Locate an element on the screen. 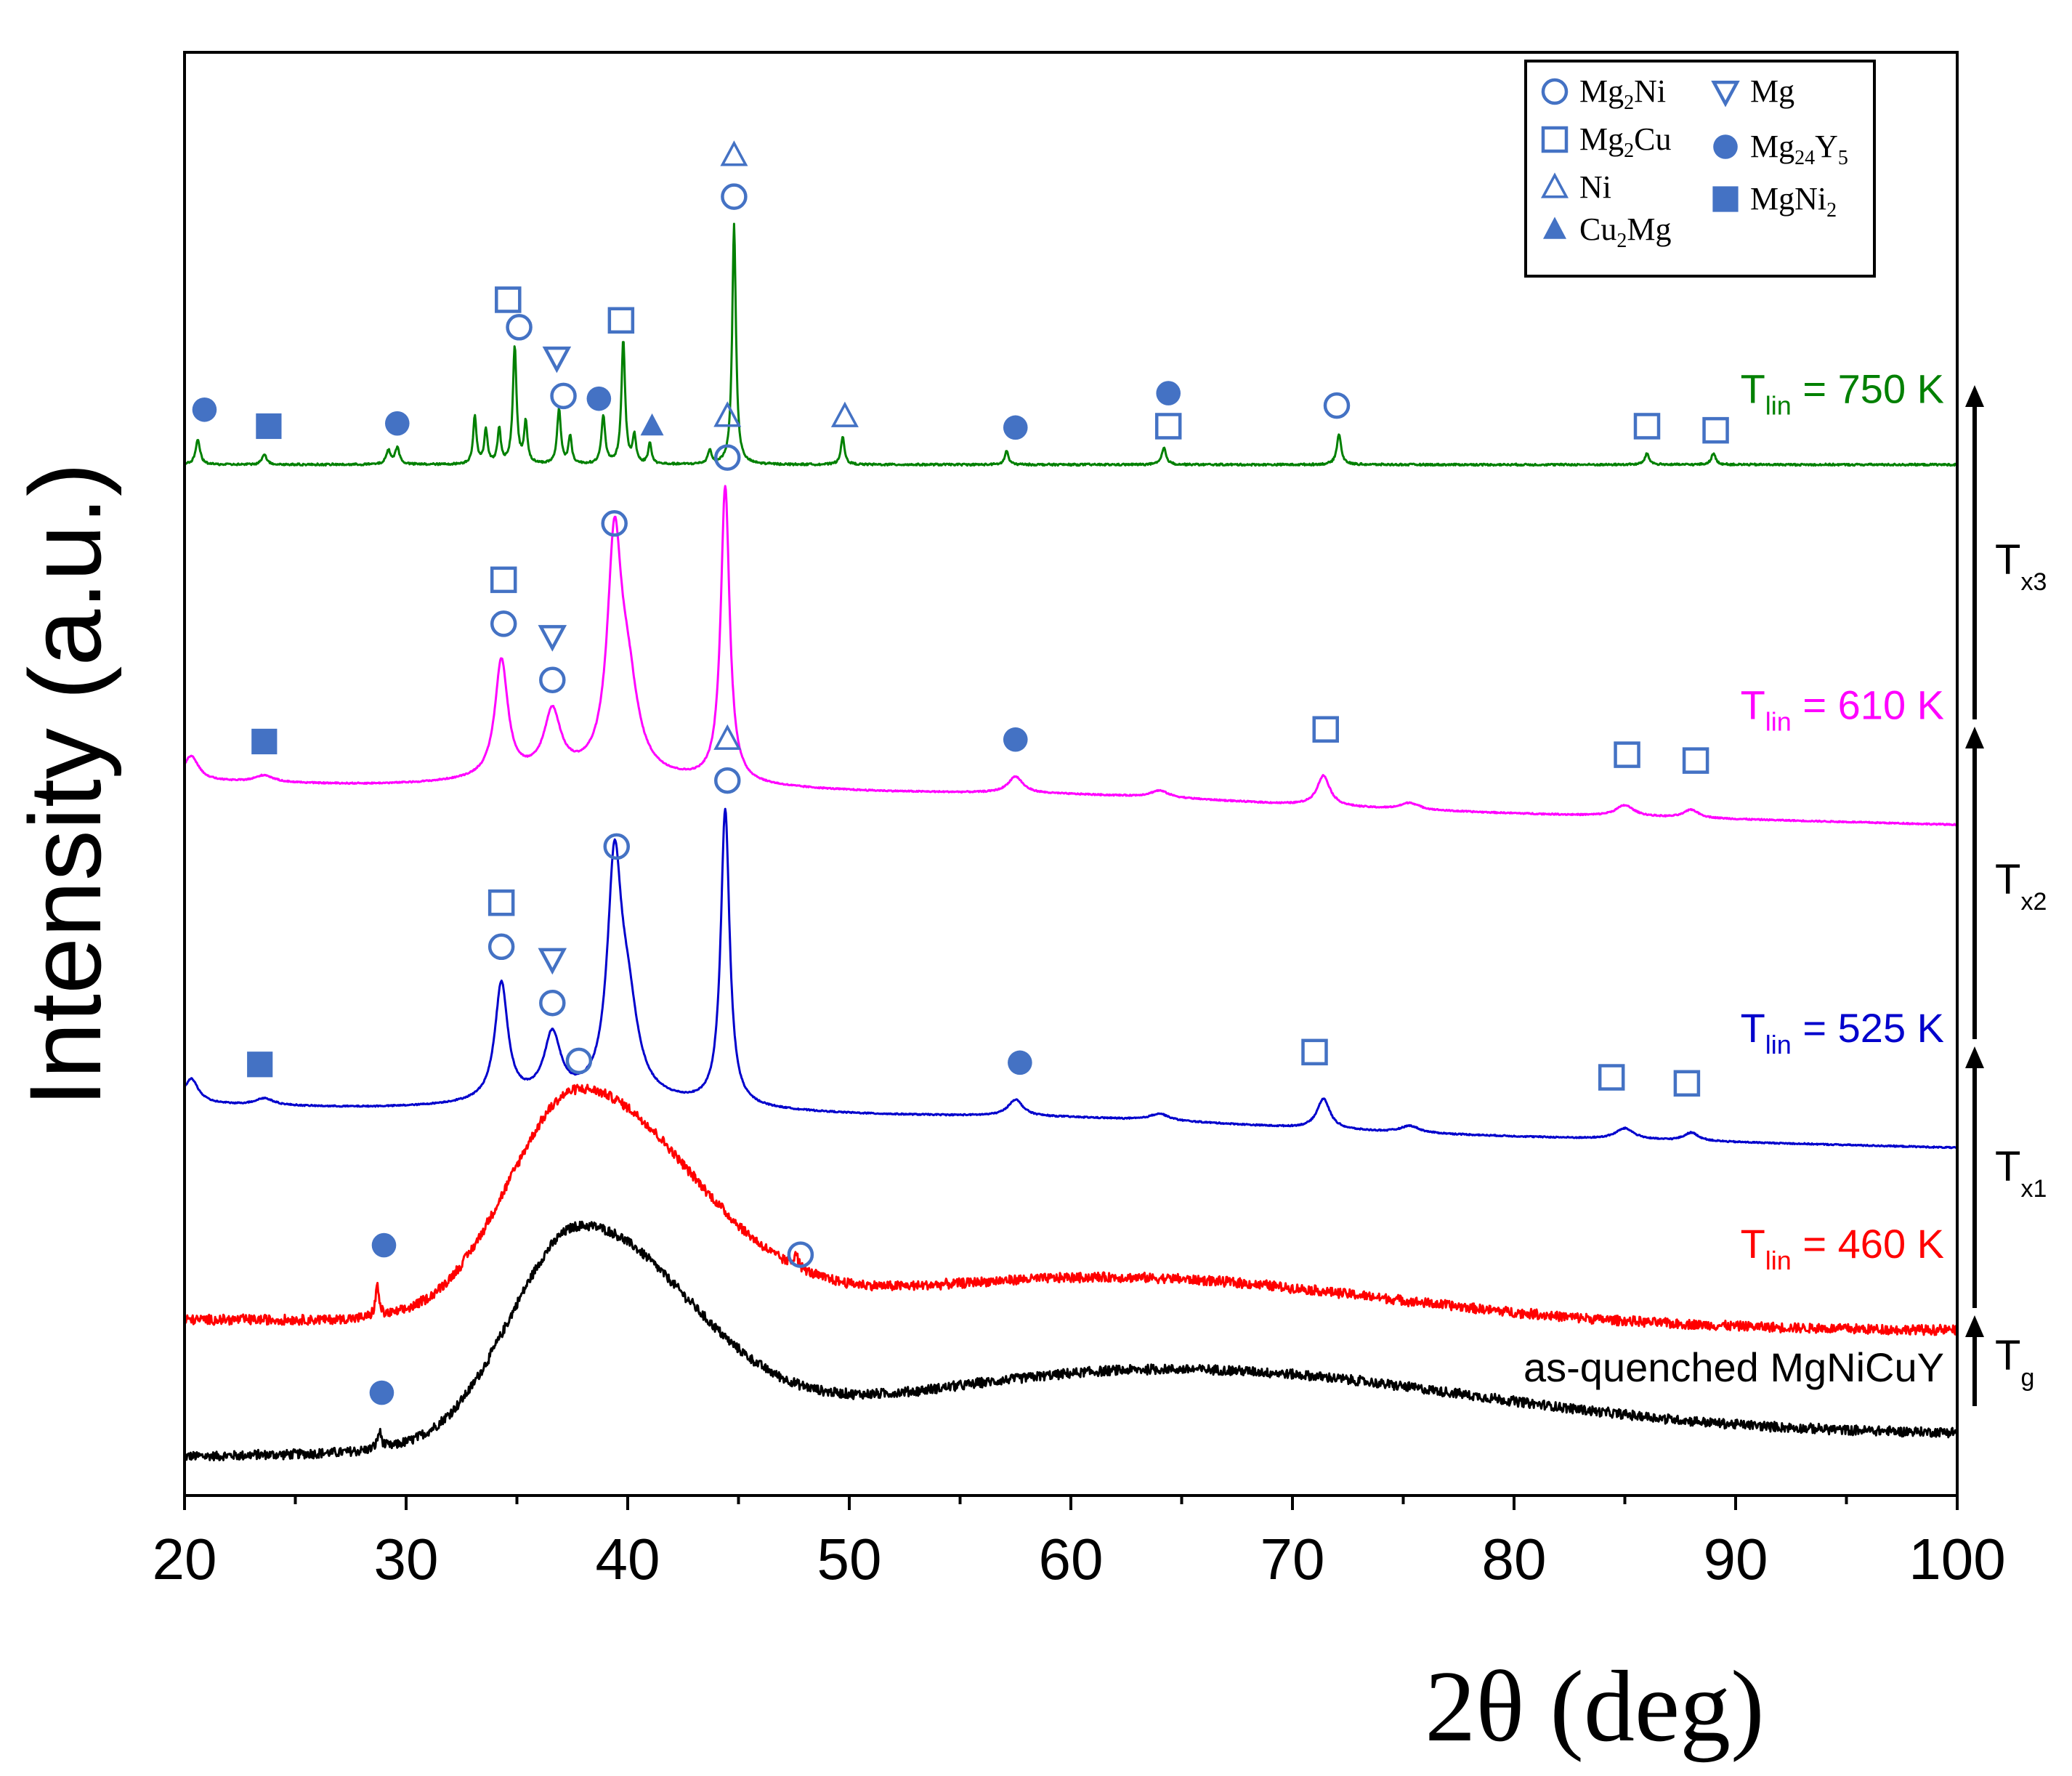 Image resolution: width=2072 pixels, height=1776 pixels. series-label-4: Tlin = 750 K is located at coordinates (1842, 393).